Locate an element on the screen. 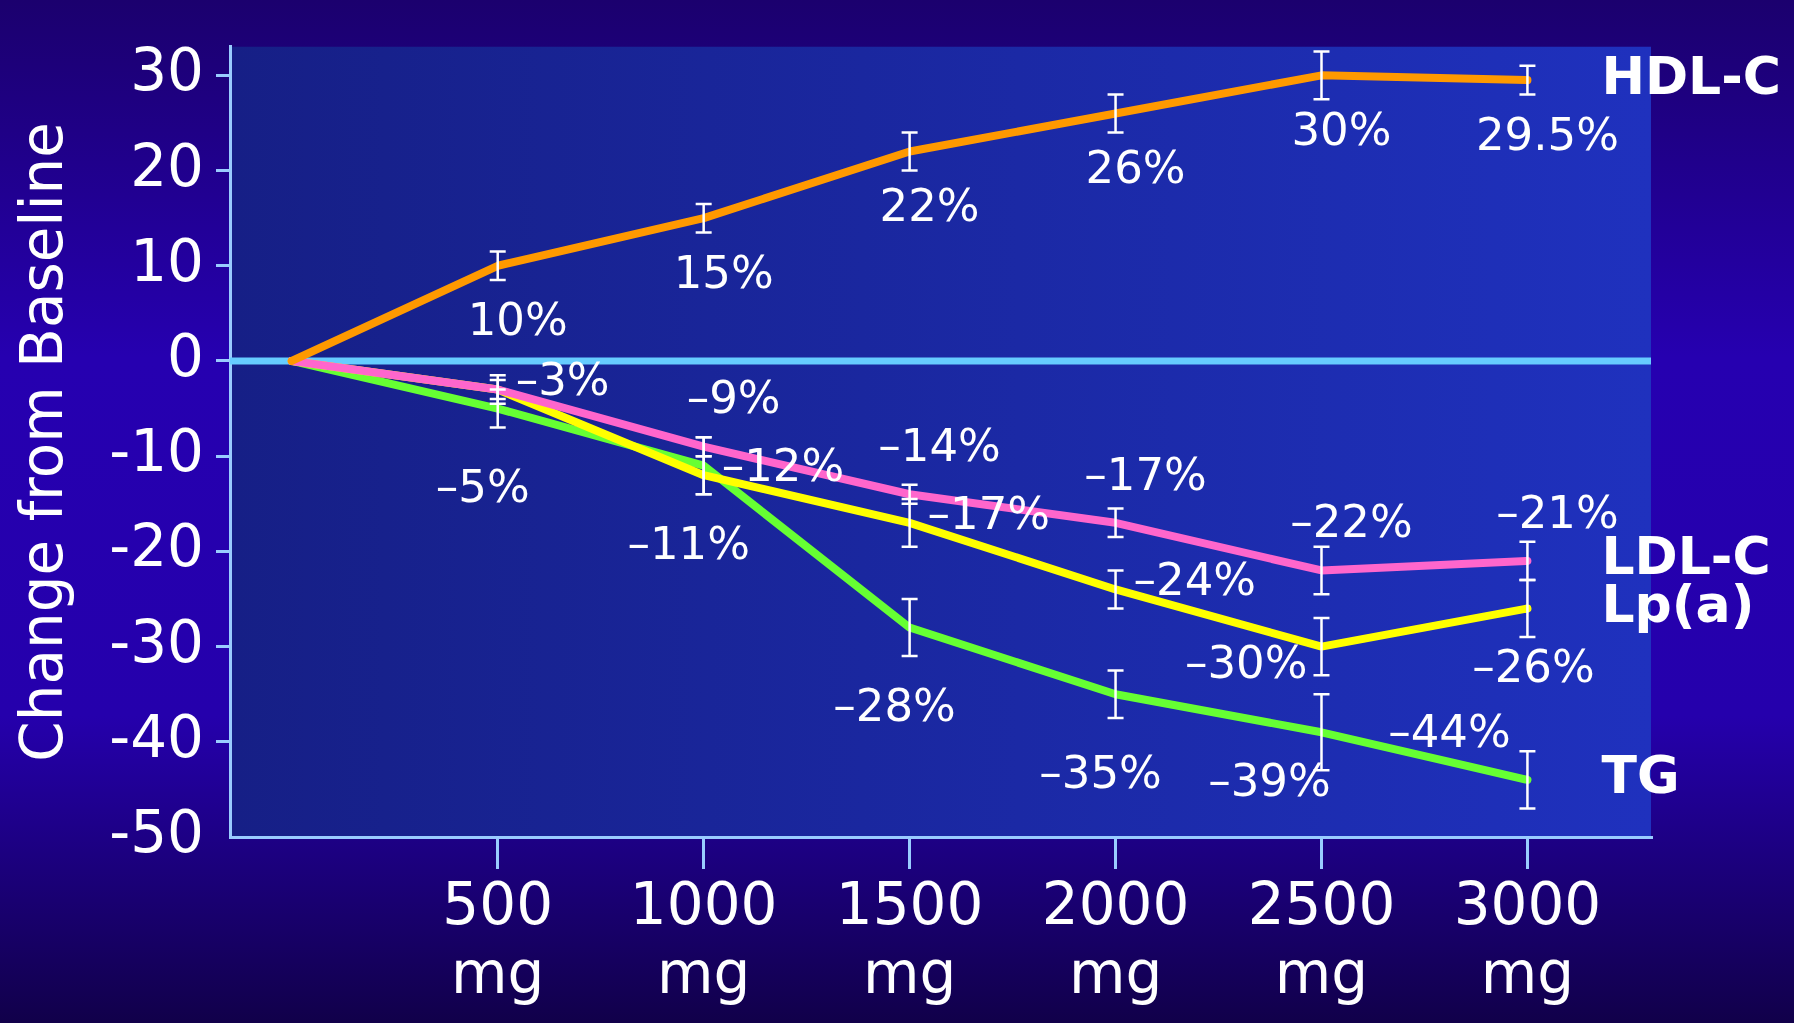 This screenshot has width=1794, height=1023. x-tick-label: 1500 mg is located at coordinates (909, 938).